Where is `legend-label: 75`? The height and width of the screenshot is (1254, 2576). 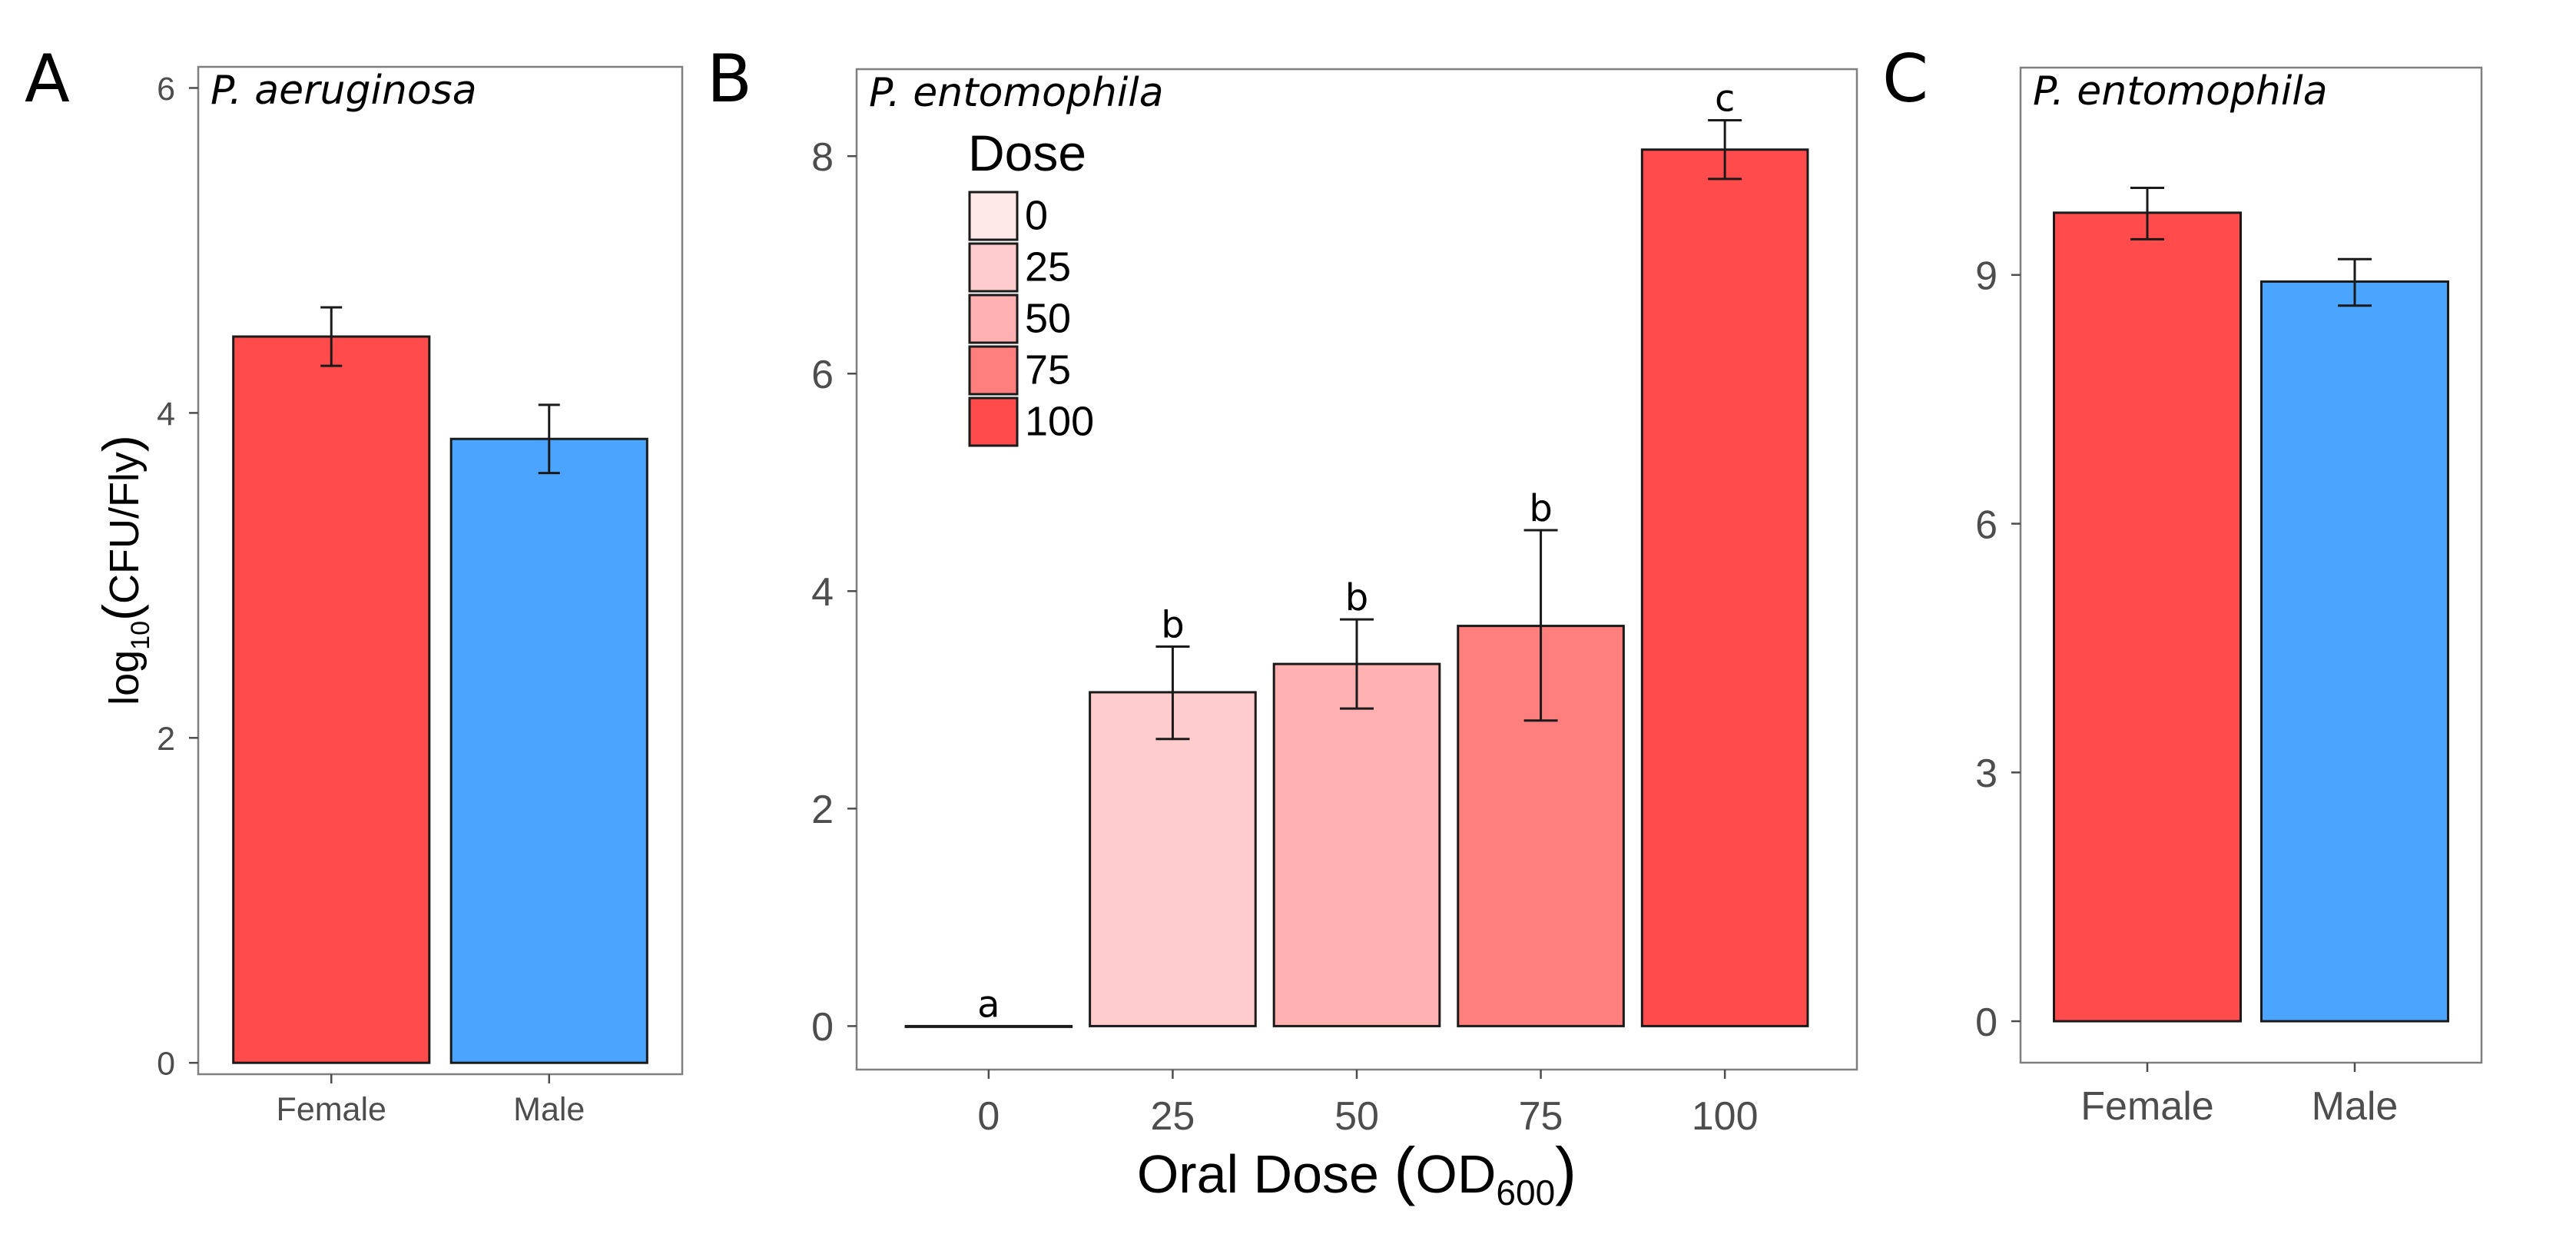 legend-label: 75 is located at coordinates (1048, 370).